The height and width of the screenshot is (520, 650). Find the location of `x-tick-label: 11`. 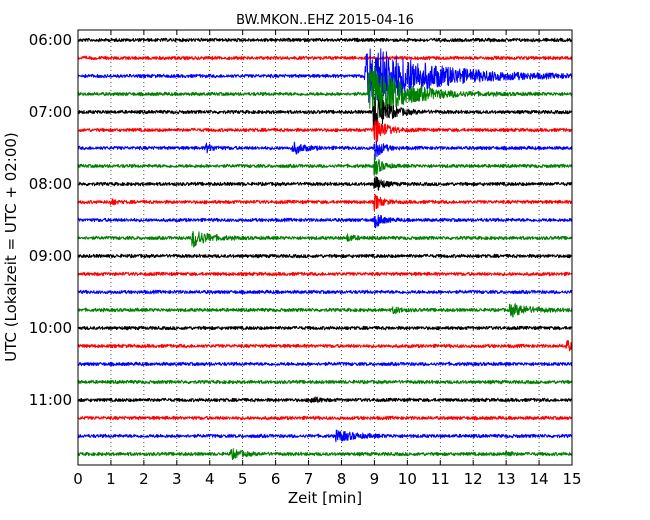

x-tick-label: 11 is located at coordinates (440, 479).